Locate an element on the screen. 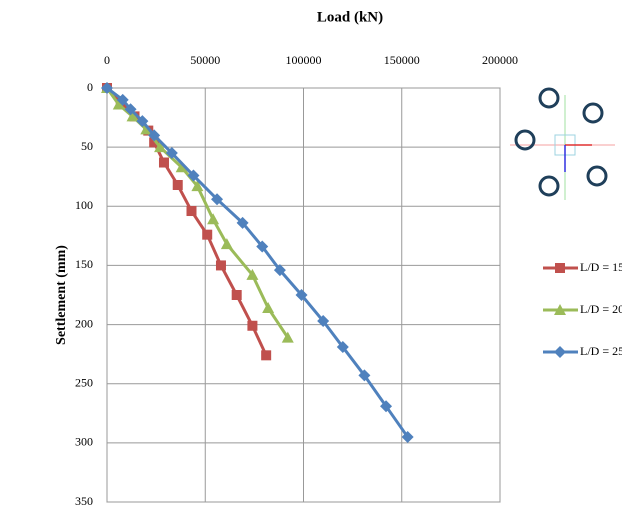 This screenshot has width=622, height=520. y-tick-label: 300 is located at coordinates (84, 442).